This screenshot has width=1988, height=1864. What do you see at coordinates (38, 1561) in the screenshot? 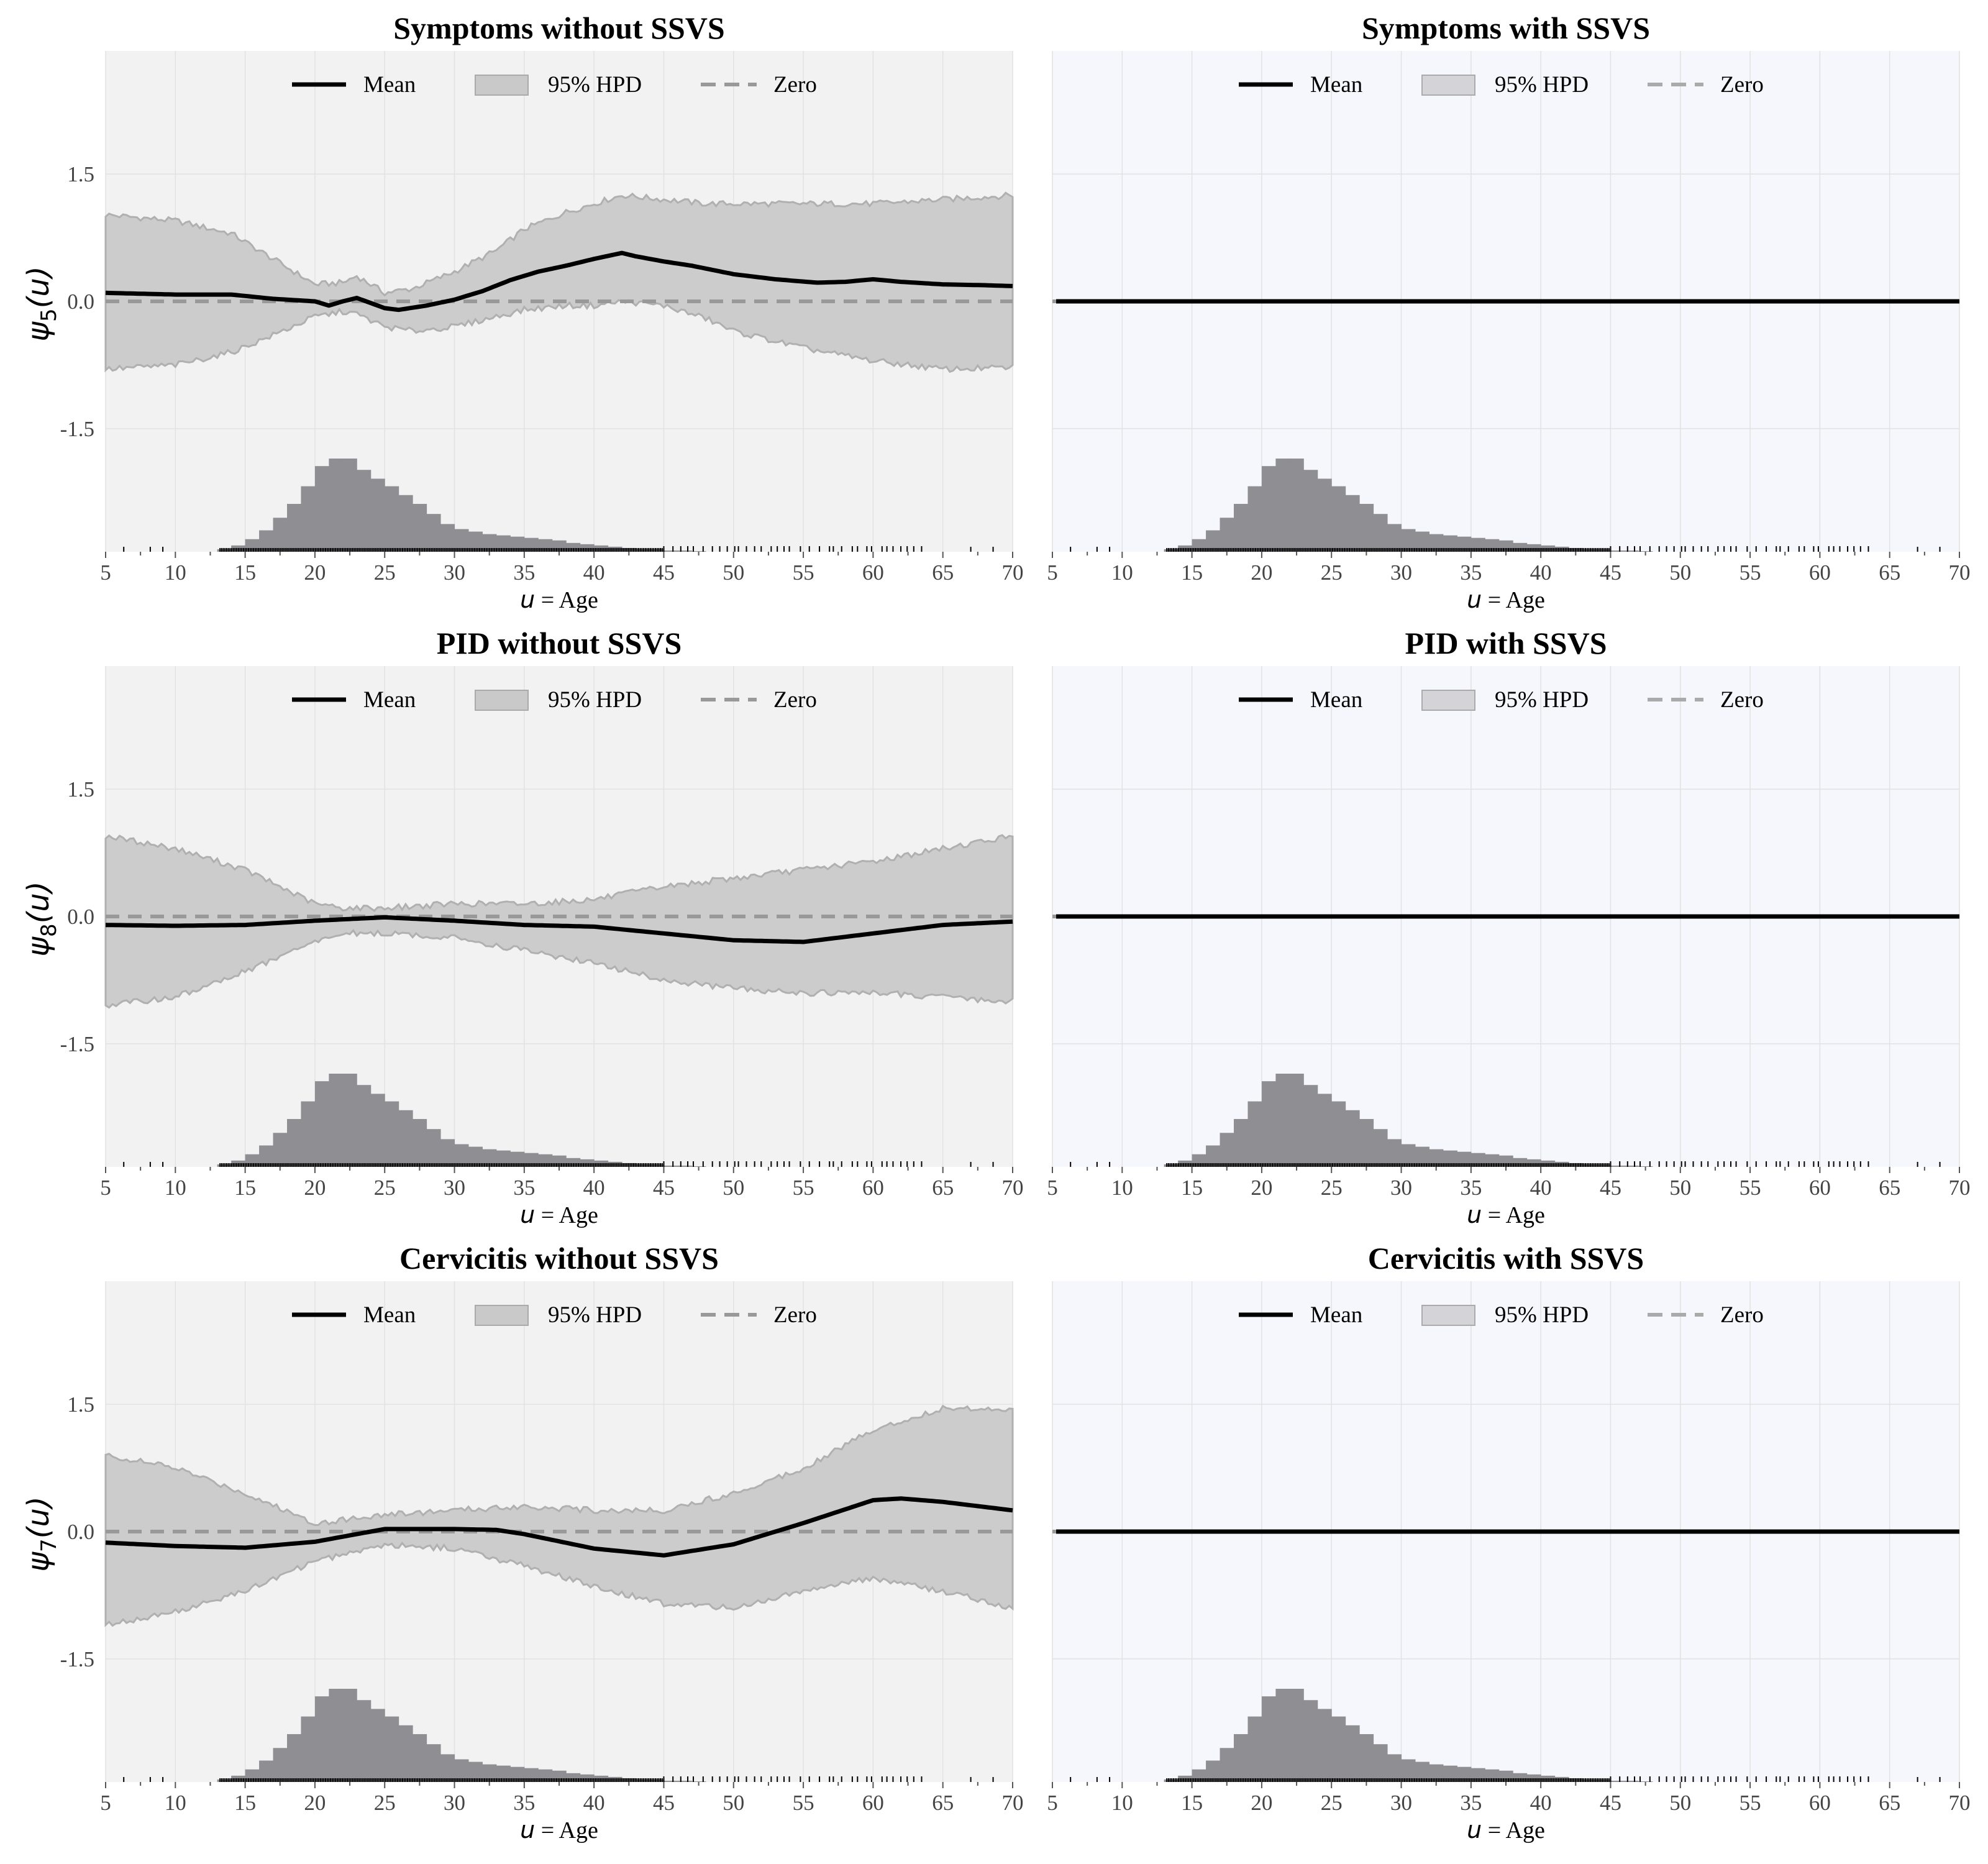
I see `y-axis-label-main: ψ` at bounding box center [38, 1561].